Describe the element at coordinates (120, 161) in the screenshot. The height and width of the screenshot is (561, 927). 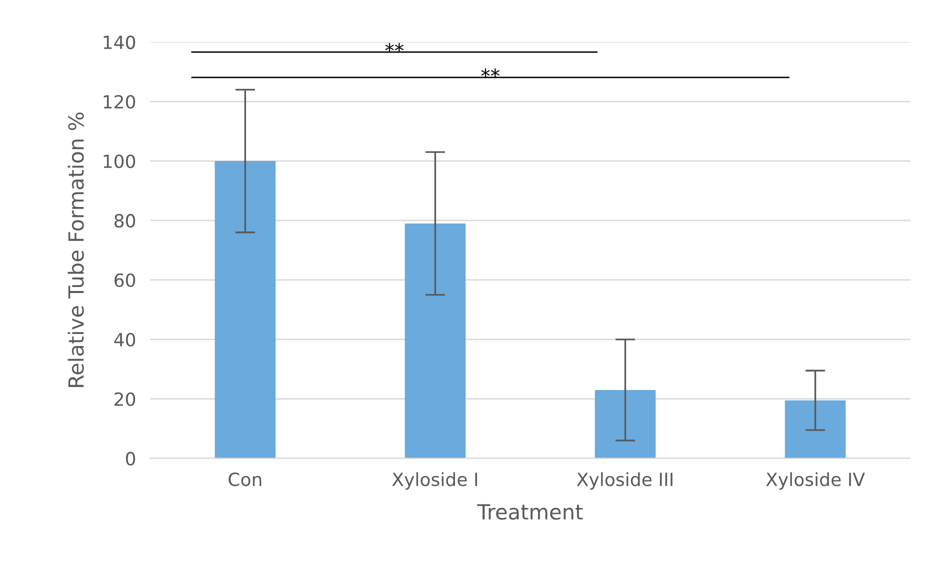
I see `y-tick-label: 100` at that location.